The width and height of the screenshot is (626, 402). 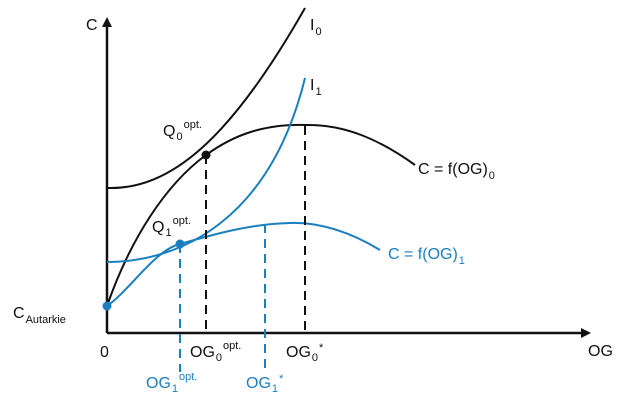 I want to click on og1-star-label: OG1*, so click(x=265, y=384).